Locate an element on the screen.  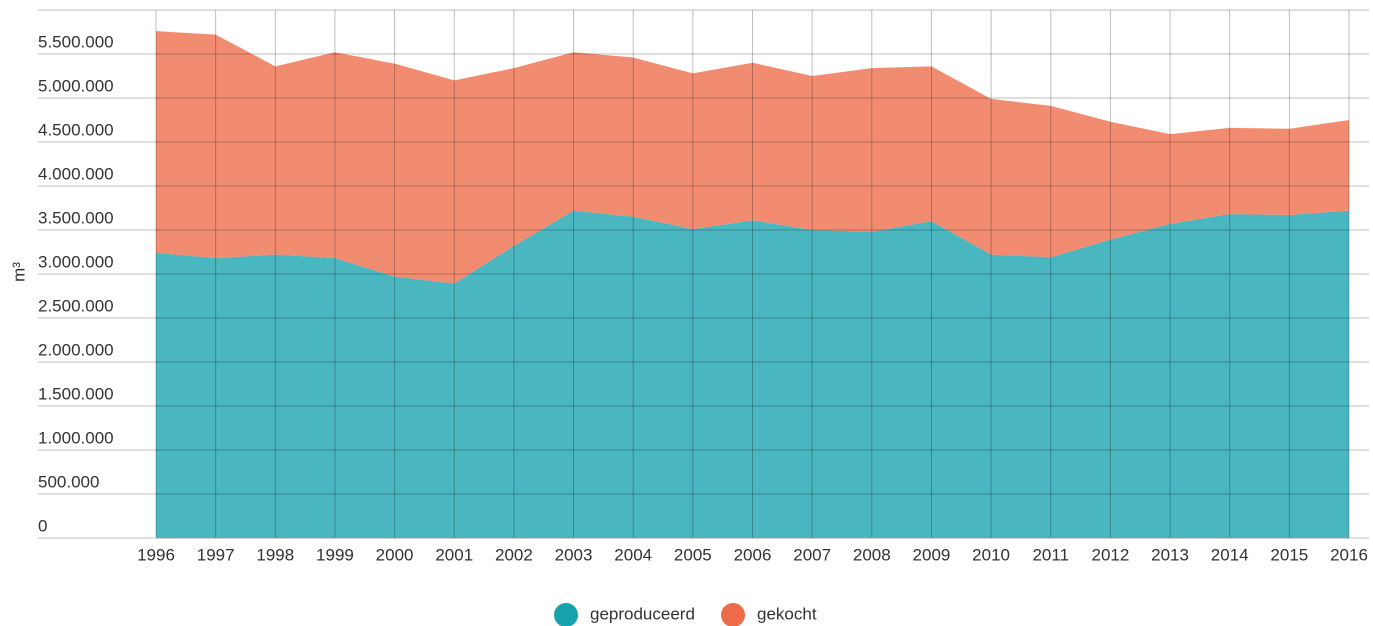
y-tick-label: 4.000.000 is located at coordinates (76, 173).